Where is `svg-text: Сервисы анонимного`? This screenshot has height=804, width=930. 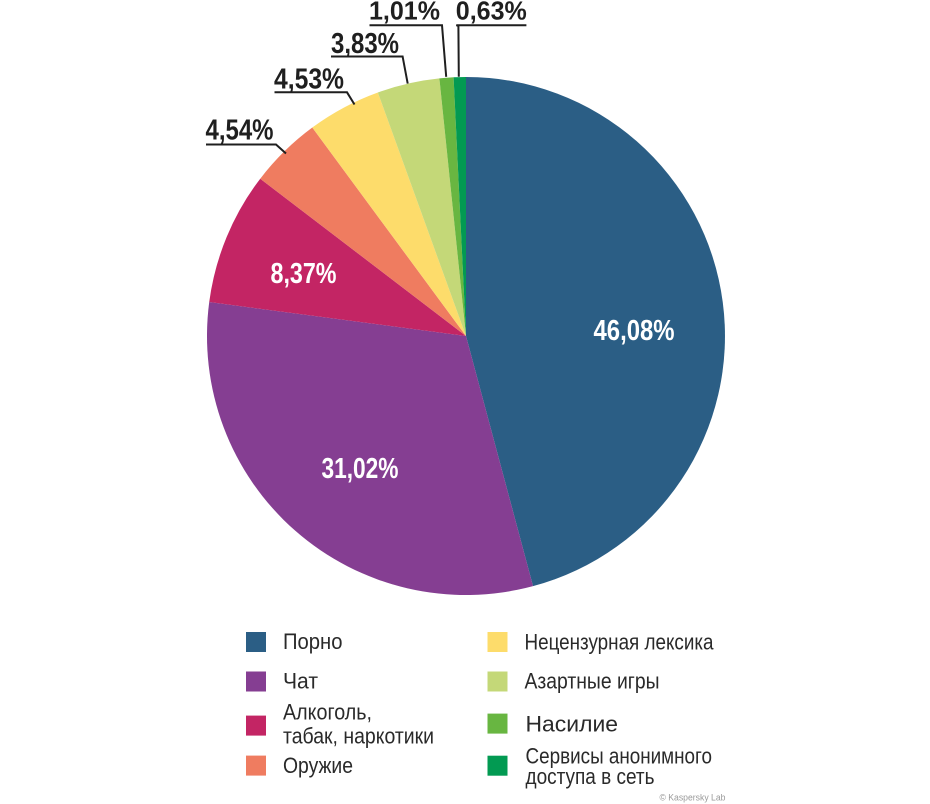
svg-text: Сервисы анонимного is located at coordinates (619, 755).